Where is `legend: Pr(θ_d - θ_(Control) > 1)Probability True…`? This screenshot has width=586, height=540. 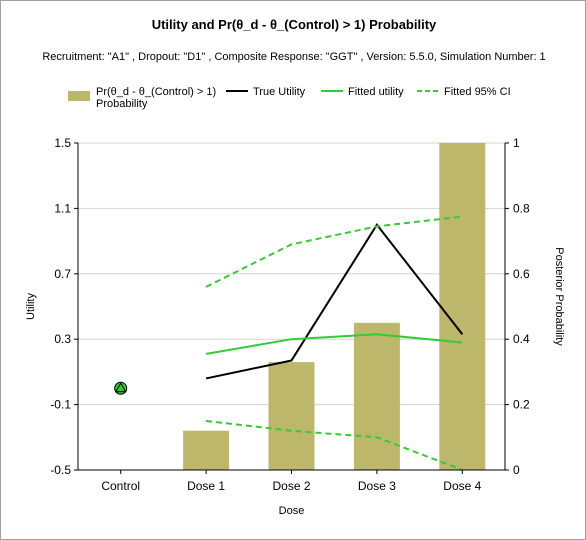 legend: Pr(θ_d - θ_(Control) > 1)Probability True… is located at coordinates (289, 98).